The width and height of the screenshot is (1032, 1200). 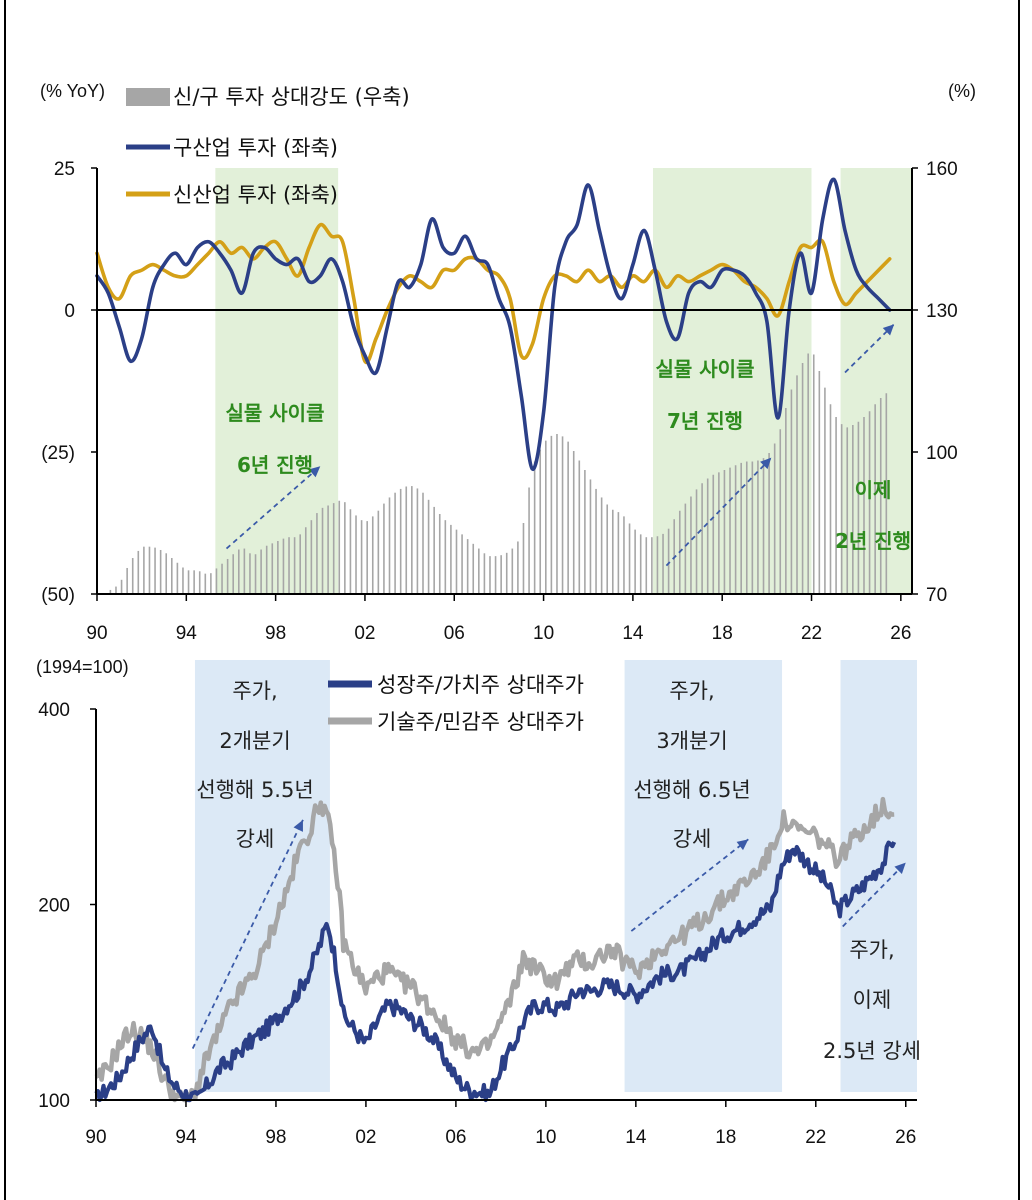 I want to click on annotation-line: 3개분기, so click(x=691, y=741).